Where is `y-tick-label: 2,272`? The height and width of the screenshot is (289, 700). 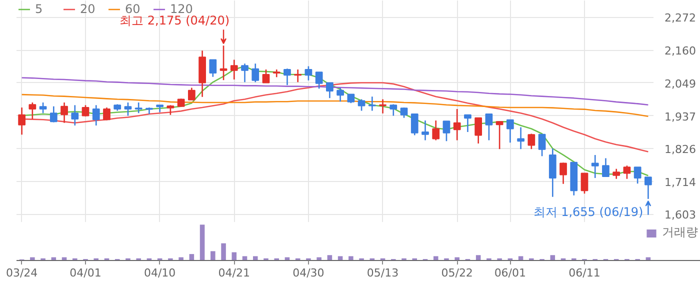
y-tick-label: 2,272 is located at coordinates (680, 18).